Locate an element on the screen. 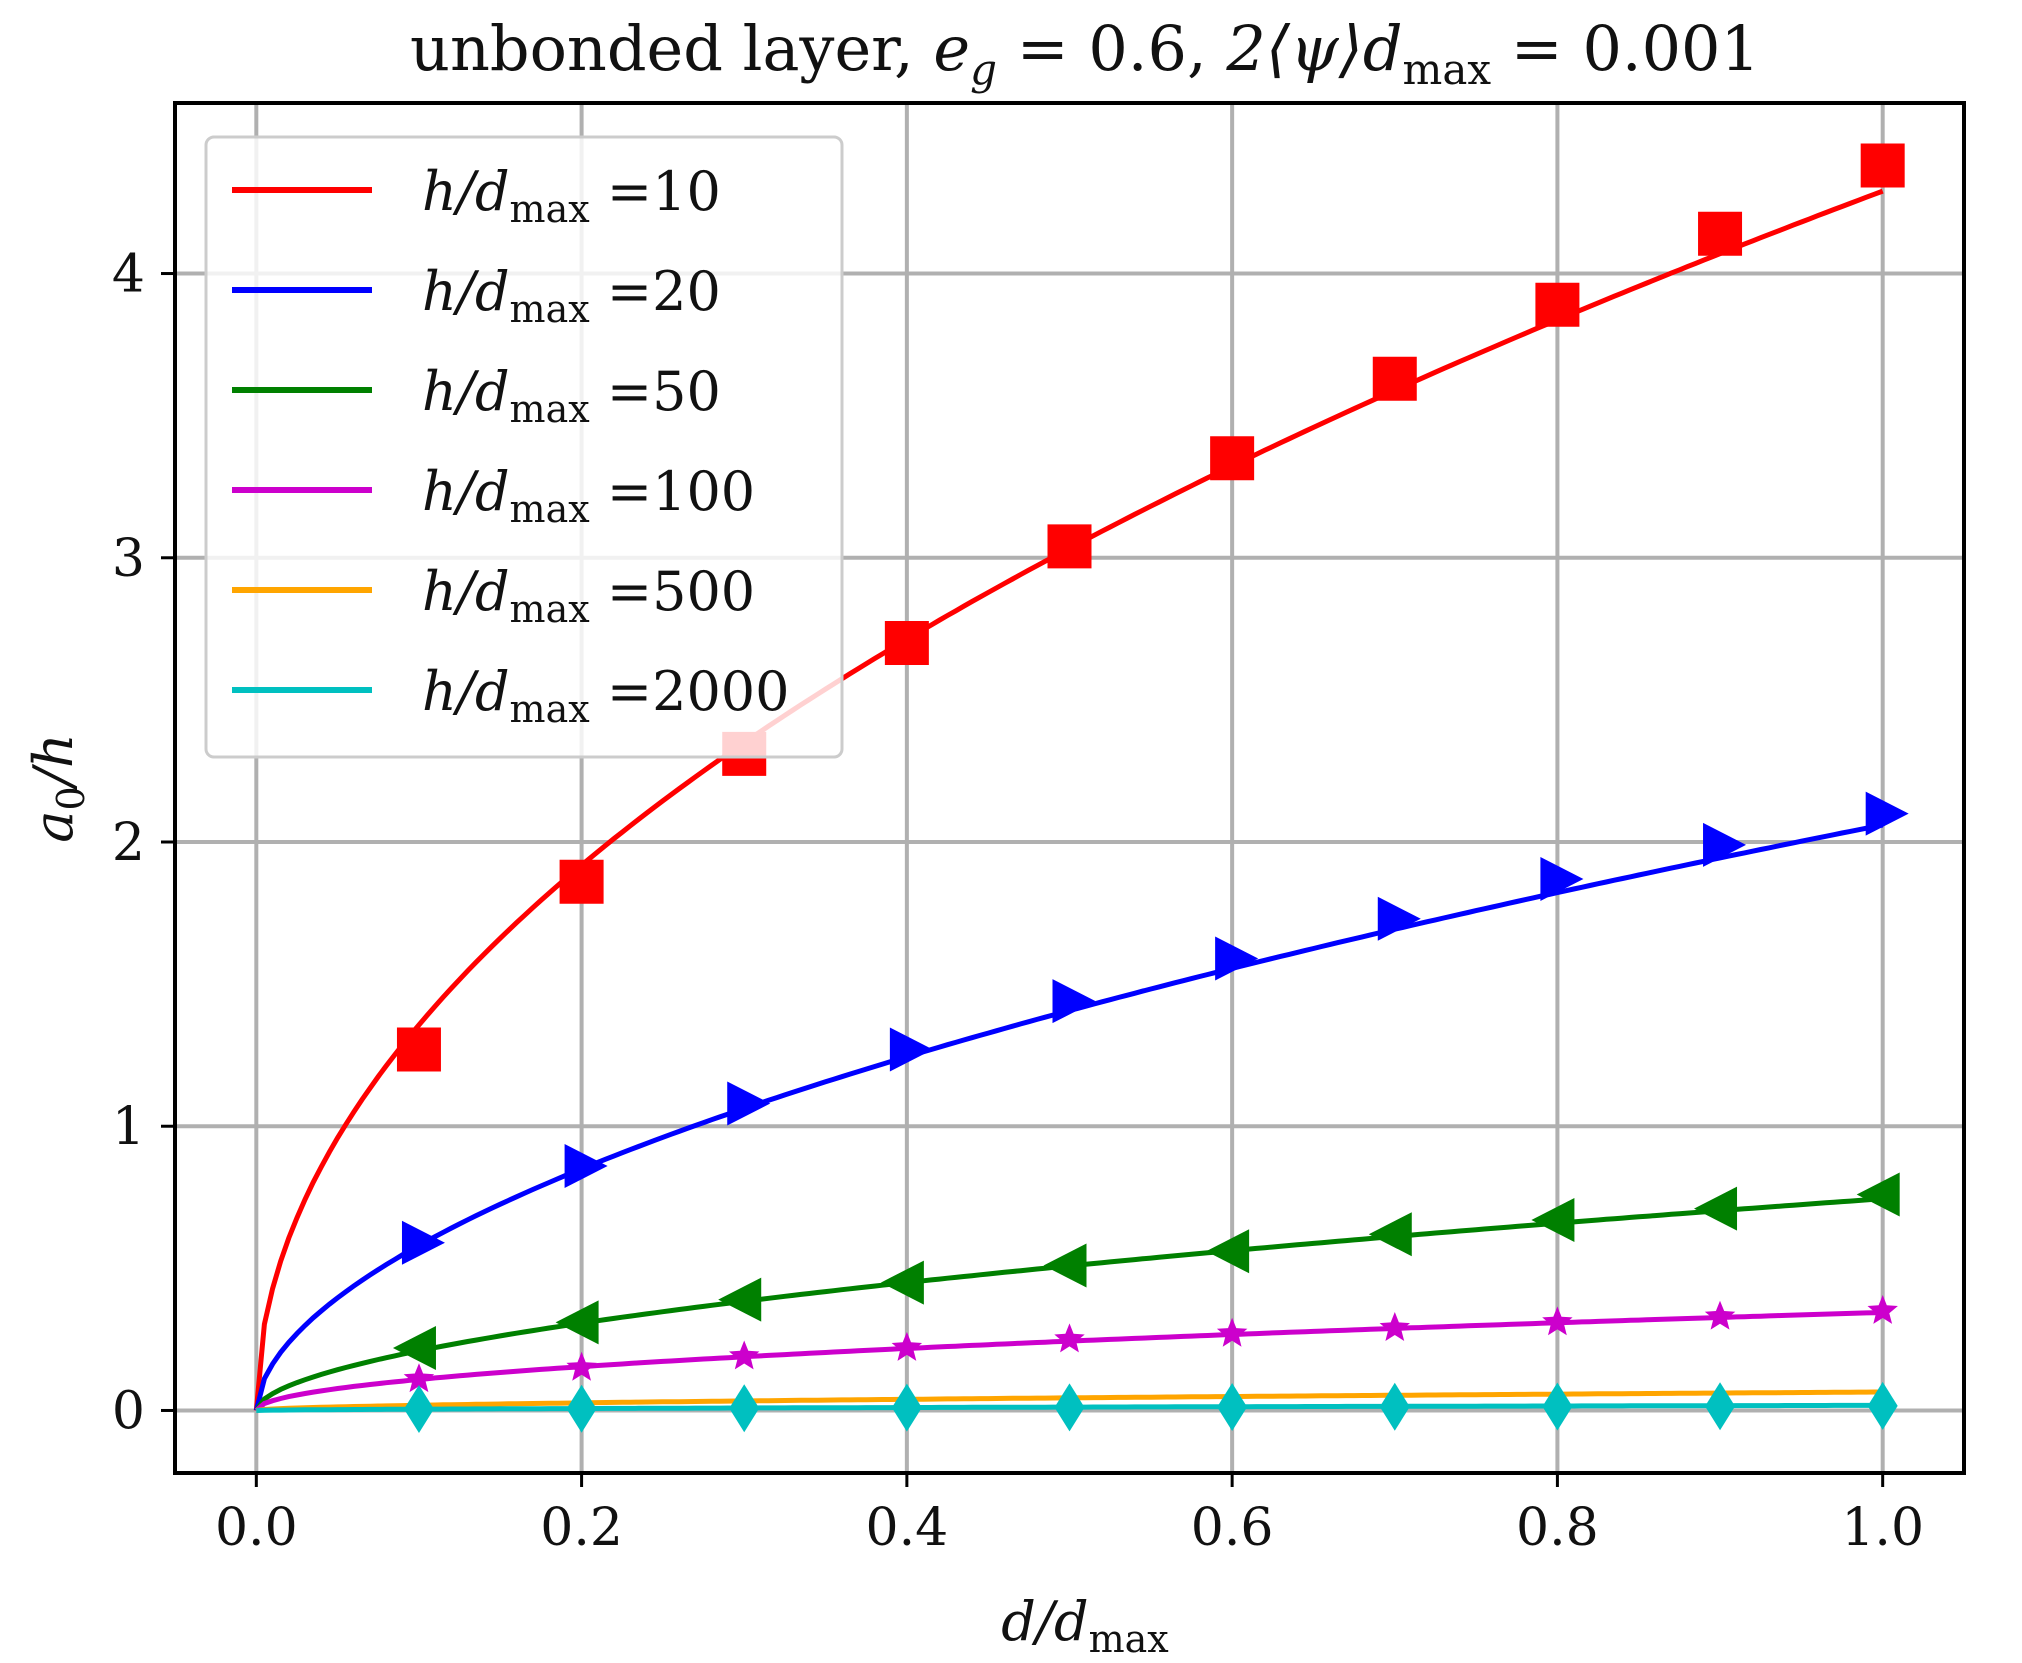 The image size is (2022, 1663). y-tick-label-2: 2 is located at coordinates (128, 843).